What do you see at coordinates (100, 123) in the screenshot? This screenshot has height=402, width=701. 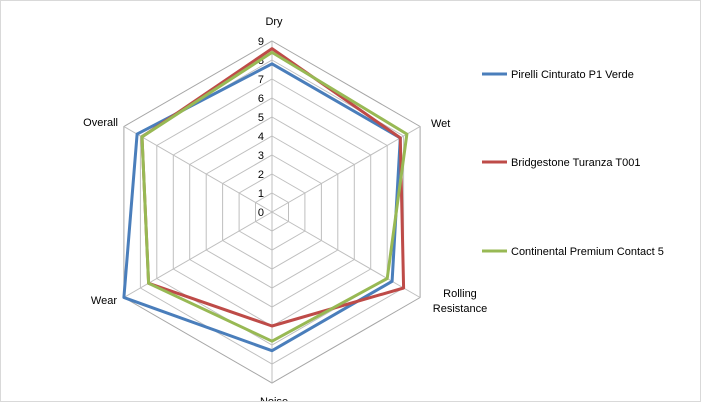 I see `axis-label-overall: Overall` at bounding box center [100, 123].